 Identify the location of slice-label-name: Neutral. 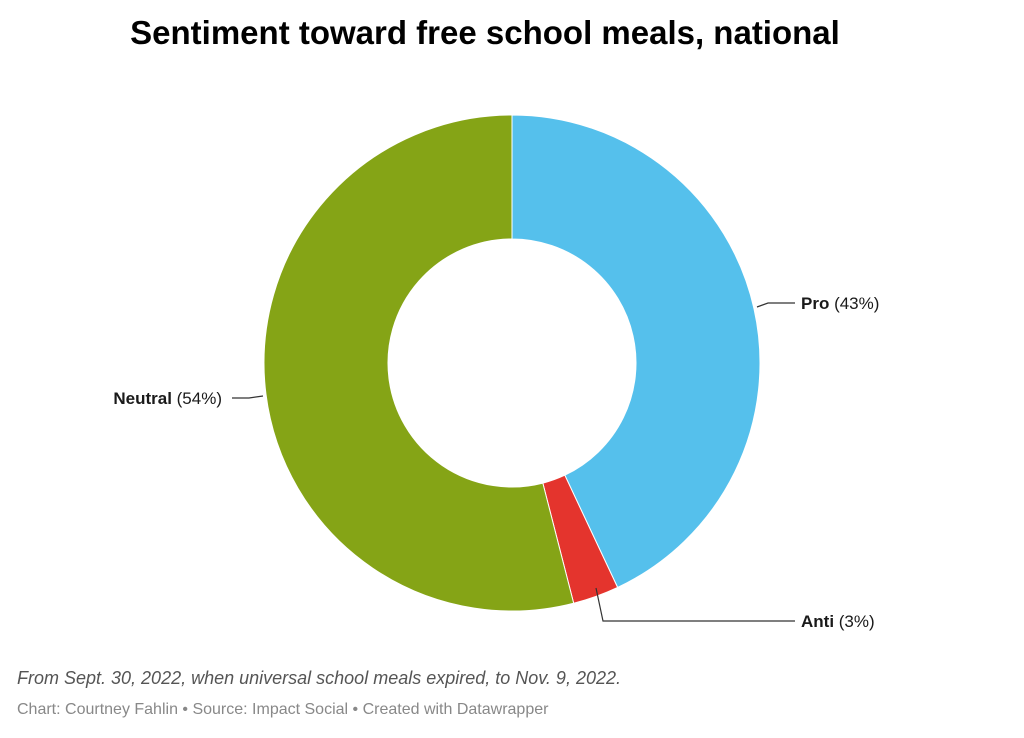
(142, 398).